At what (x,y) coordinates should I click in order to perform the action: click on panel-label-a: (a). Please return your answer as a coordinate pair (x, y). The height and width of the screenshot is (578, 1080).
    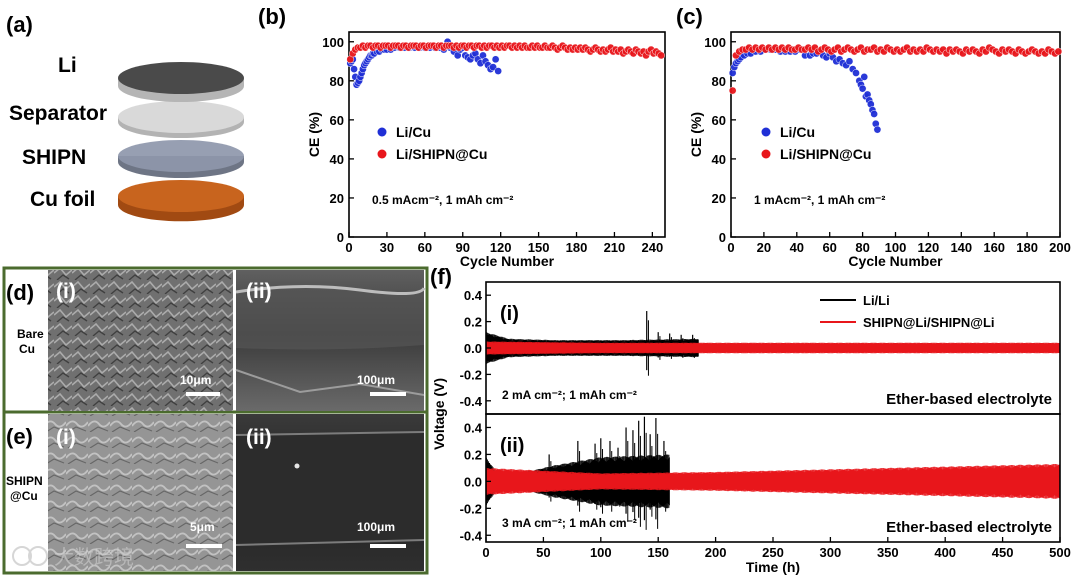
    Looking at the image, I should click on (19, 24).